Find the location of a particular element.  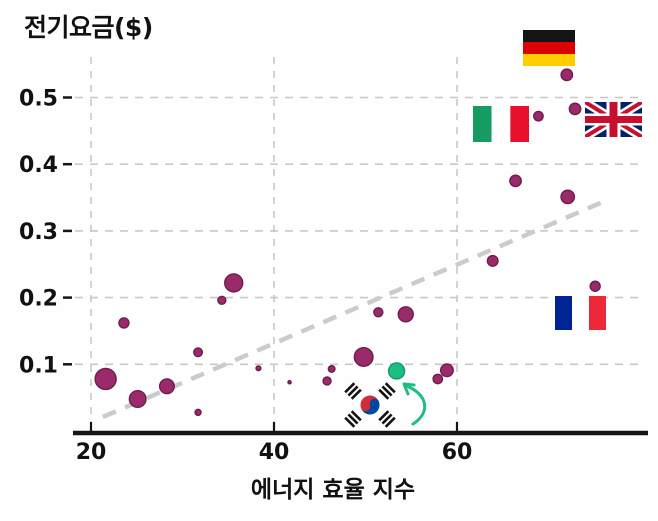

x-axis-label: 에너지 효율 지수 is located at coordinates (333, 490).